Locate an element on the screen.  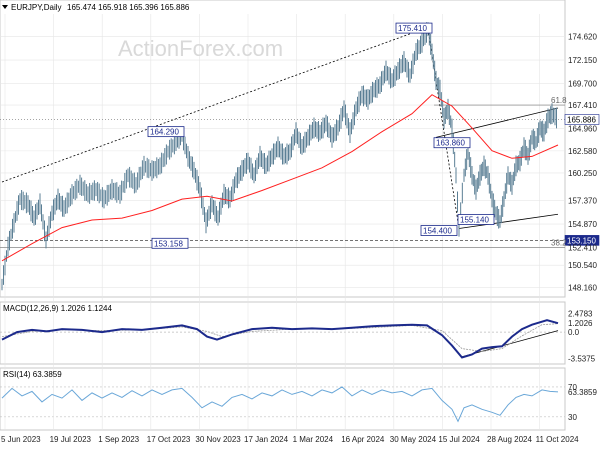
macd-tick-label: 2.4783 is located at coordinates (580, 314).